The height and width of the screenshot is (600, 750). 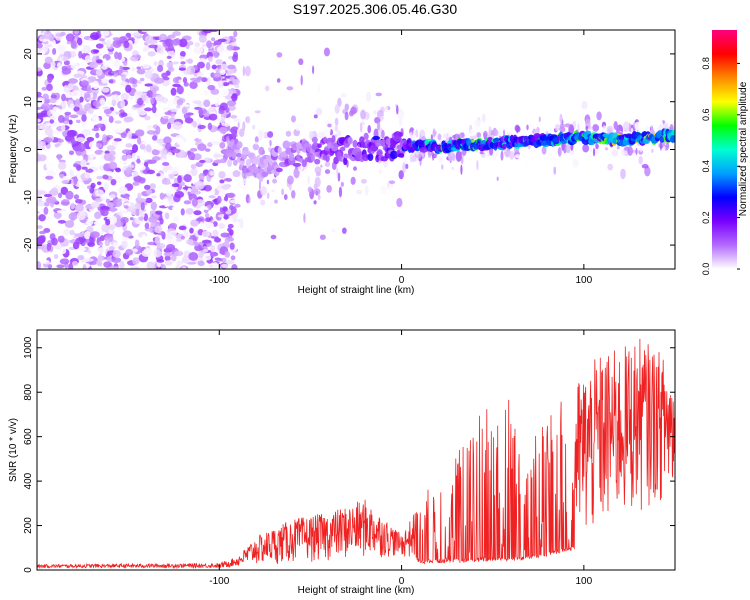 What do you see at coordinates (28, 197) in the screenshot?
I see `spectrogram-ytick-label: -10` at bounding box center [28, 197].